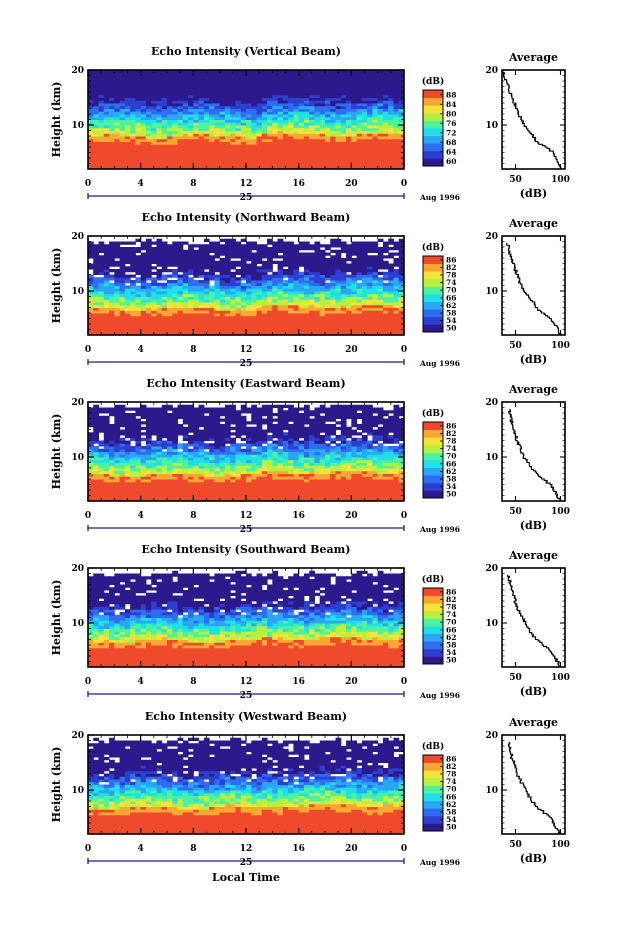  What do you see at coordinates (56, 286) in the screenshot?
I see `y-axis-label: Height (km)` at bounding box center [56, 286].